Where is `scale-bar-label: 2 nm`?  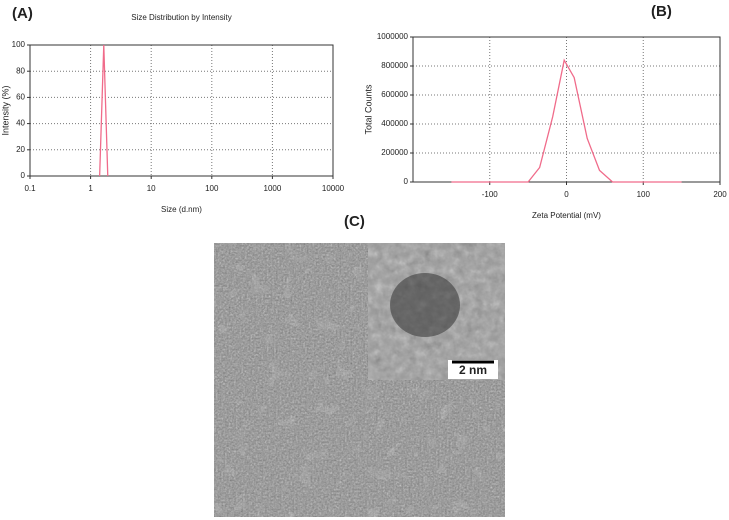 scale-bar-label: 2 nm is located at coordinates (473, 370).